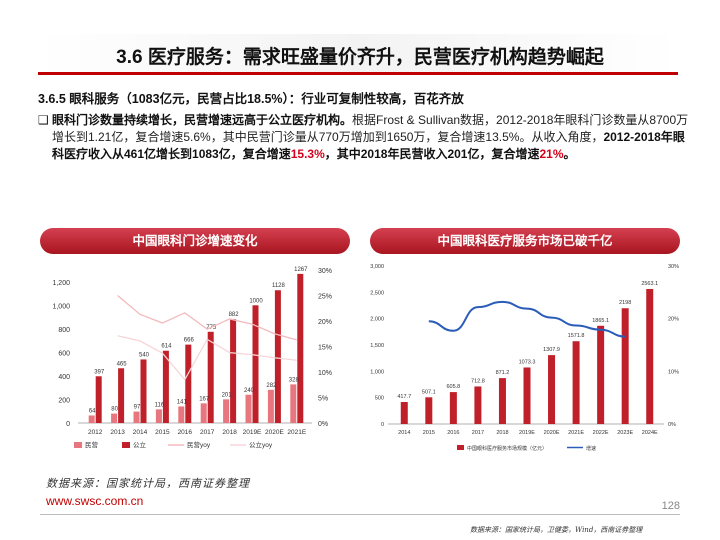 This screenshot has height=540, width=720. I want to click on y2-tick-label: 10%, so click(673, 372).